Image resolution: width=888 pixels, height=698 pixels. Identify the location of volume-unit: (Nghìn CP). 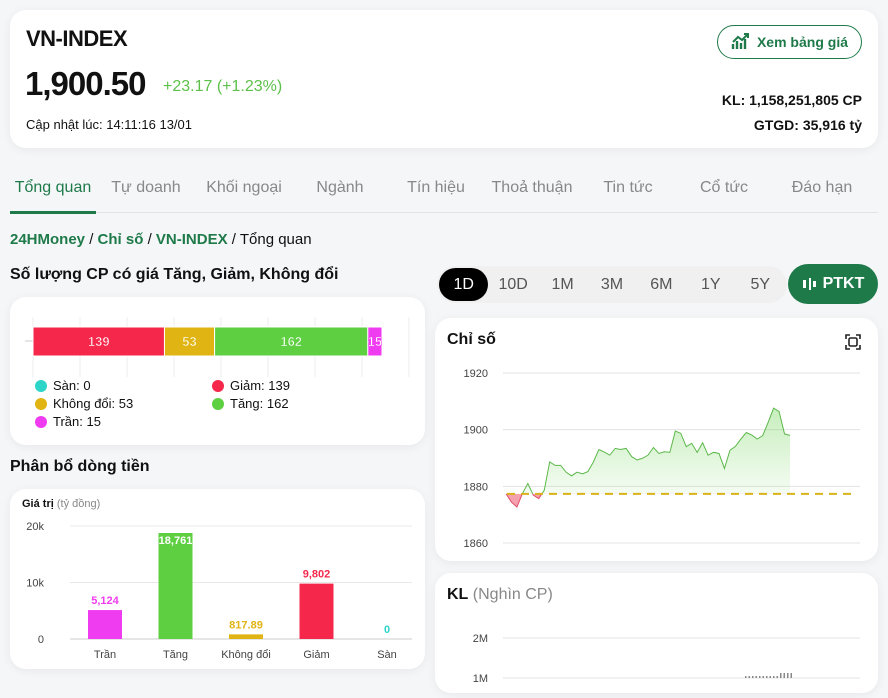
(512, 594).